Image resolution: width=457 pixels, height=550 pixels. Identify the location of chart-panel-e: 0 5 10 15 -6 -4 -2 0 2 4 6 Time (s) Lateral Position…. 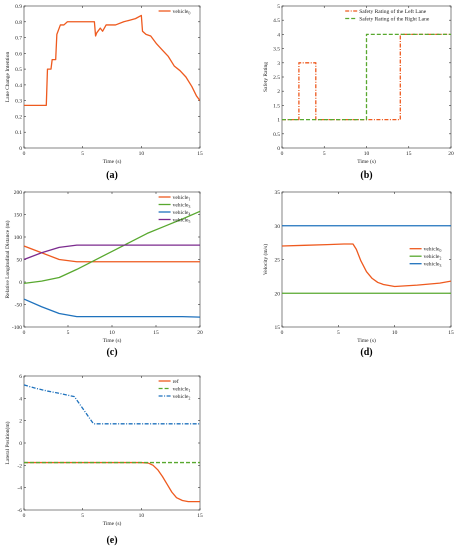
(103, 460).